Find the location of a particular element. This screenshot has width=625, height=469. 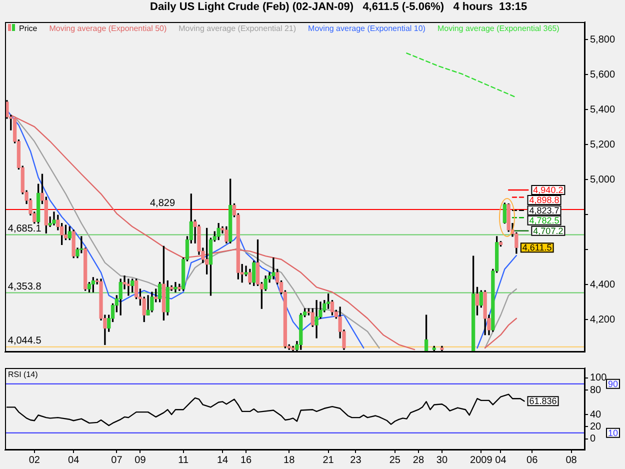

ref-line-label: 4,685.1 is located at coordinates (25, 228).